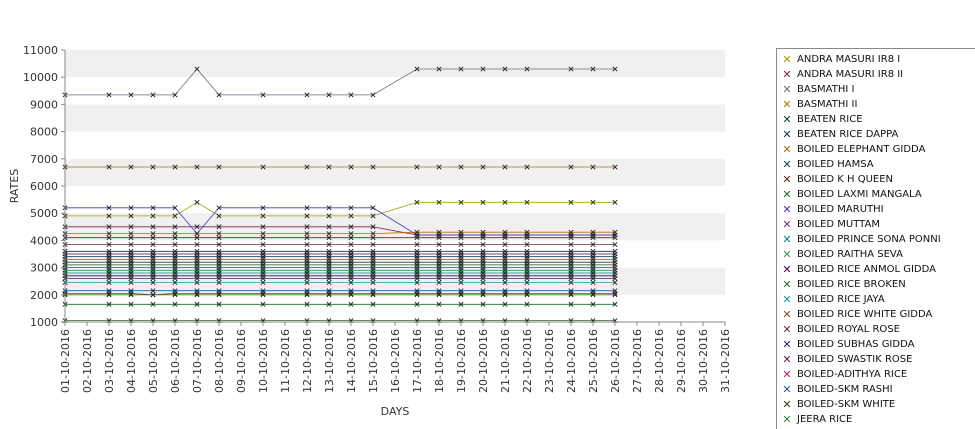 The width and height of the screenshot is (975, 429). What do you see at coordinates (307, 361) in the screenshot?
I see `x-tick-label: 12-10-2016` at bounding box center [307, 361].